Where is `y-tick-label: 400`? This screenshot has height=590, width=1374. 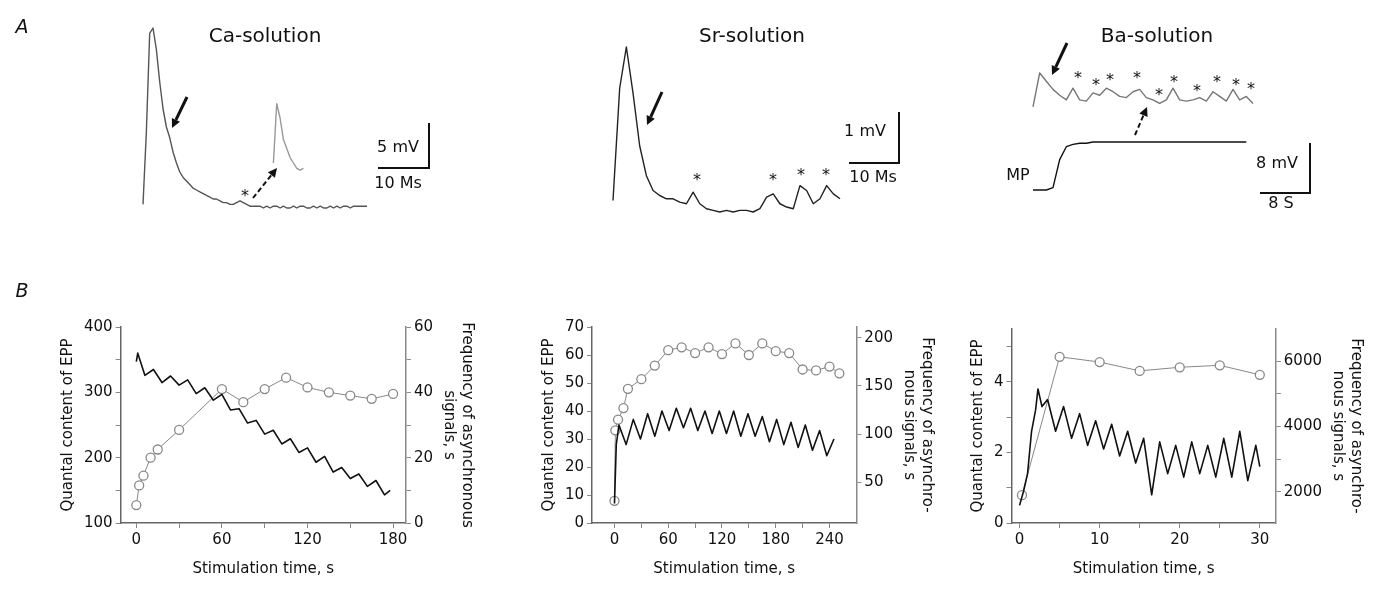 y-tick-label: 400 is located at coordinates (98, 325).